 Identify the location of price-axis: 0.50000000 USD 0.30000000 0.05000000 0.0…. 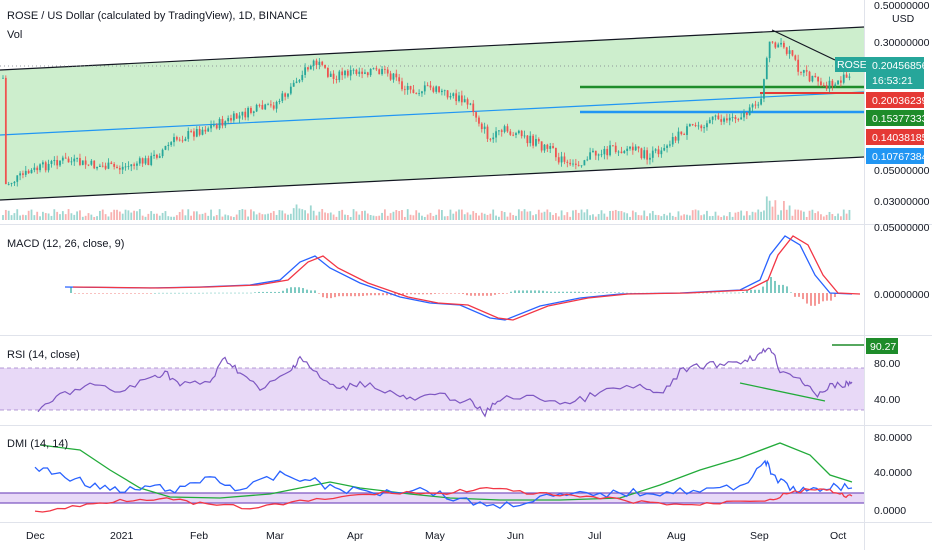
(882, 104).